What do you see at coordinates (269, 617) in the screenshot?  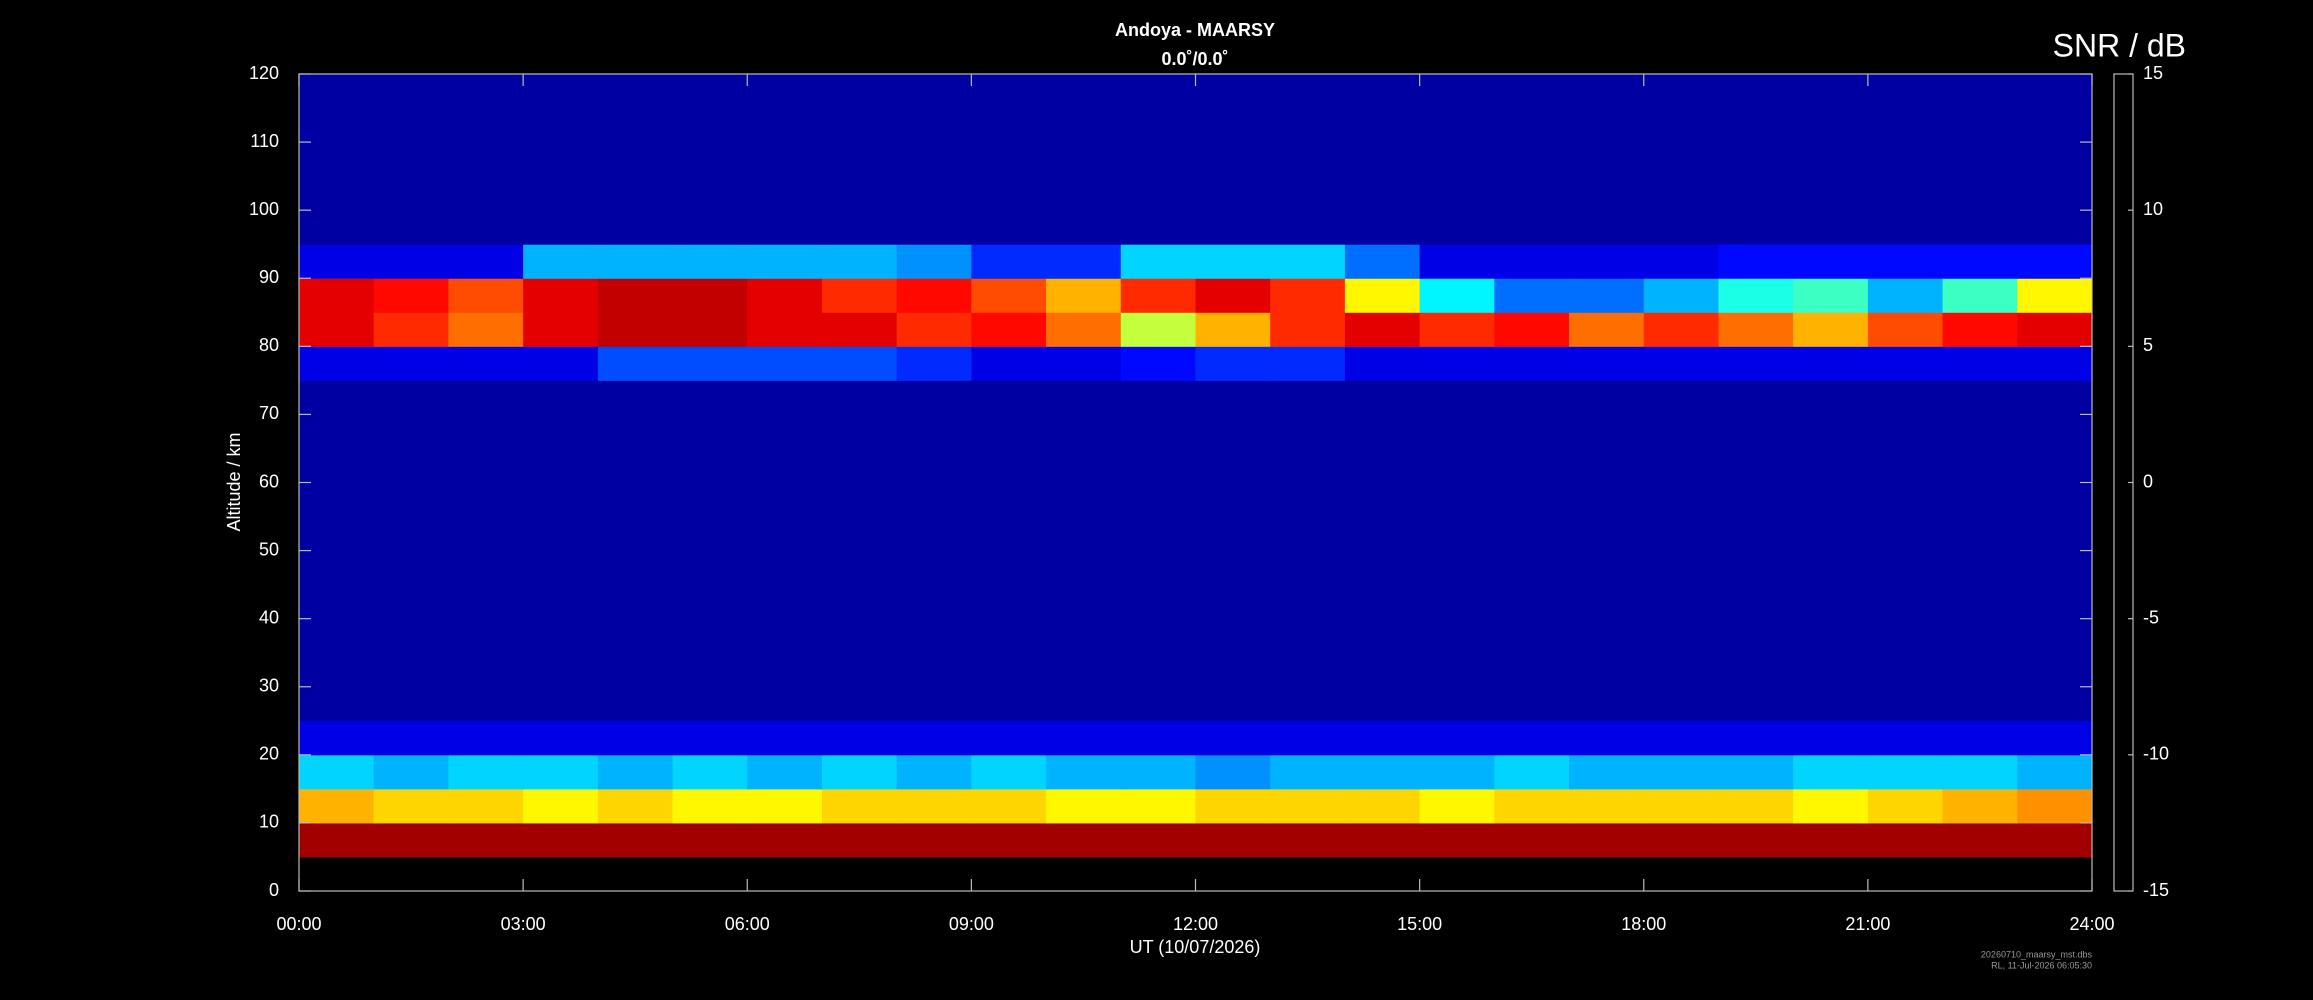 I see `y-tick-label: 40` at bounding box center [269, 617].